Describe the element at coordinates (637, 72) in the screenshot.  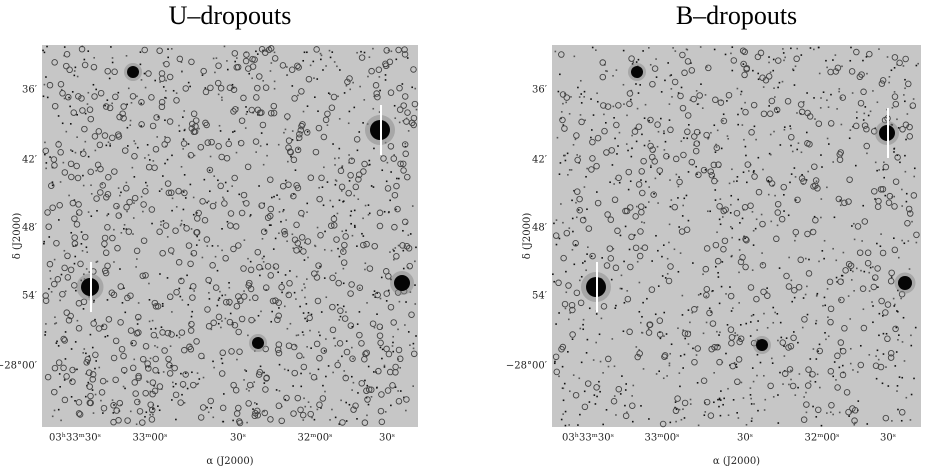
I see `star` at that location.